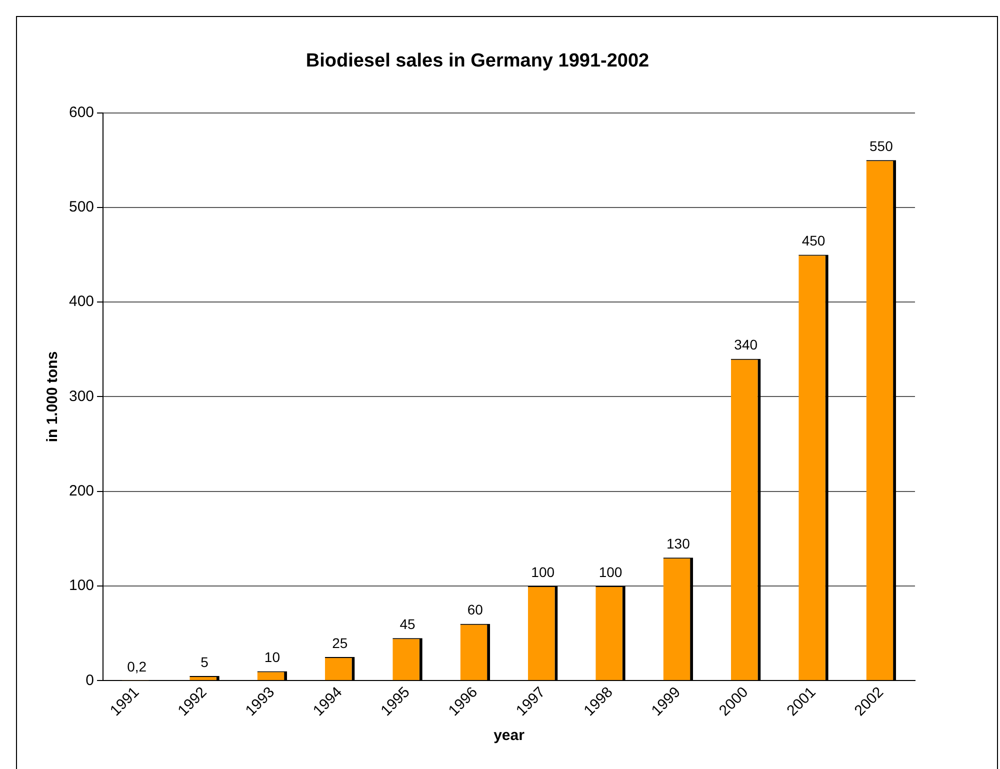 The height and width of the screenshot is (769, 1000). I want to click on chart-title: Biodiesel sales in Germany 1991-2002, so click(478, 61).